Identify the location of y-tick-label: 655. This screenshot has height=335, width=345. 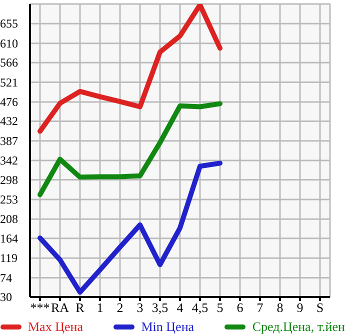
(9, 23).